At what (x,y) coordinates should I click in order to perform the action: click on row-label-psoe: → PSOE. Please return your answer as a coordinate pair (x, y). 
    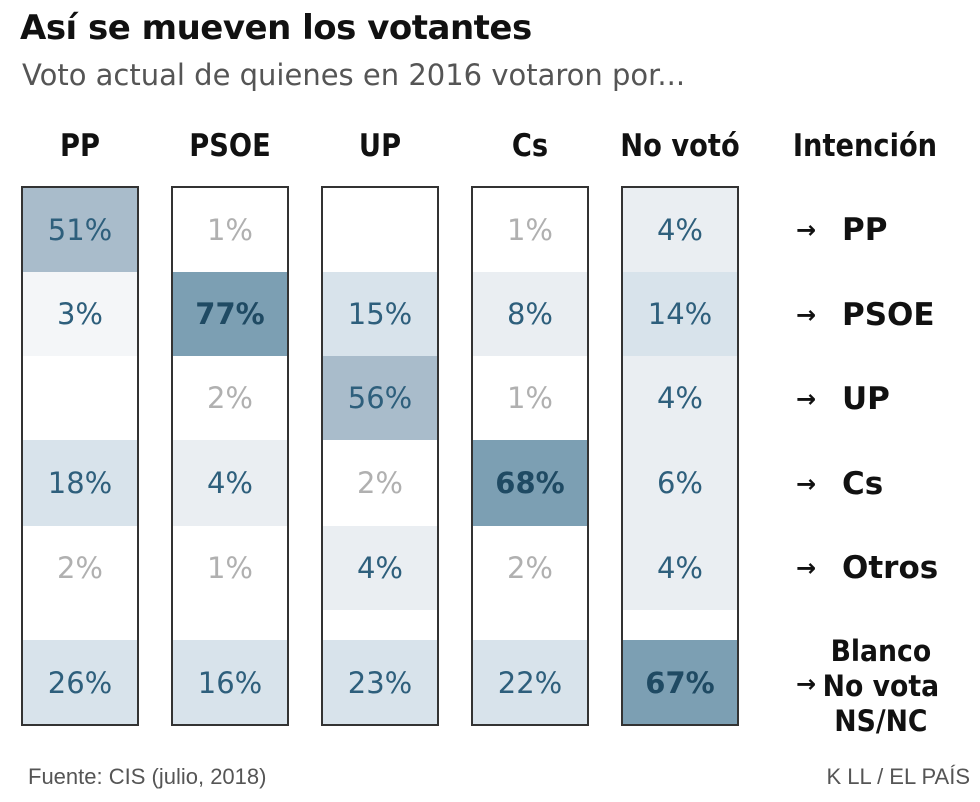
    Looking at the image, I should click on (886, 315).